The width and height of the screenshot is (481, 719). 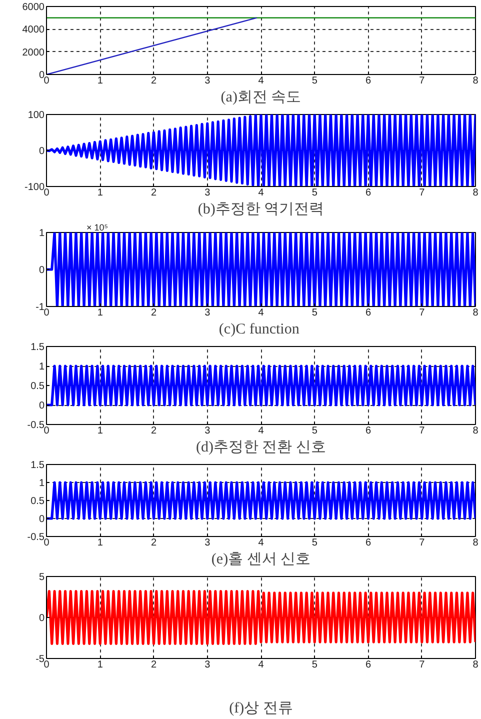 I want to click on y-tick-label: -100, so click(x=34, y=187).